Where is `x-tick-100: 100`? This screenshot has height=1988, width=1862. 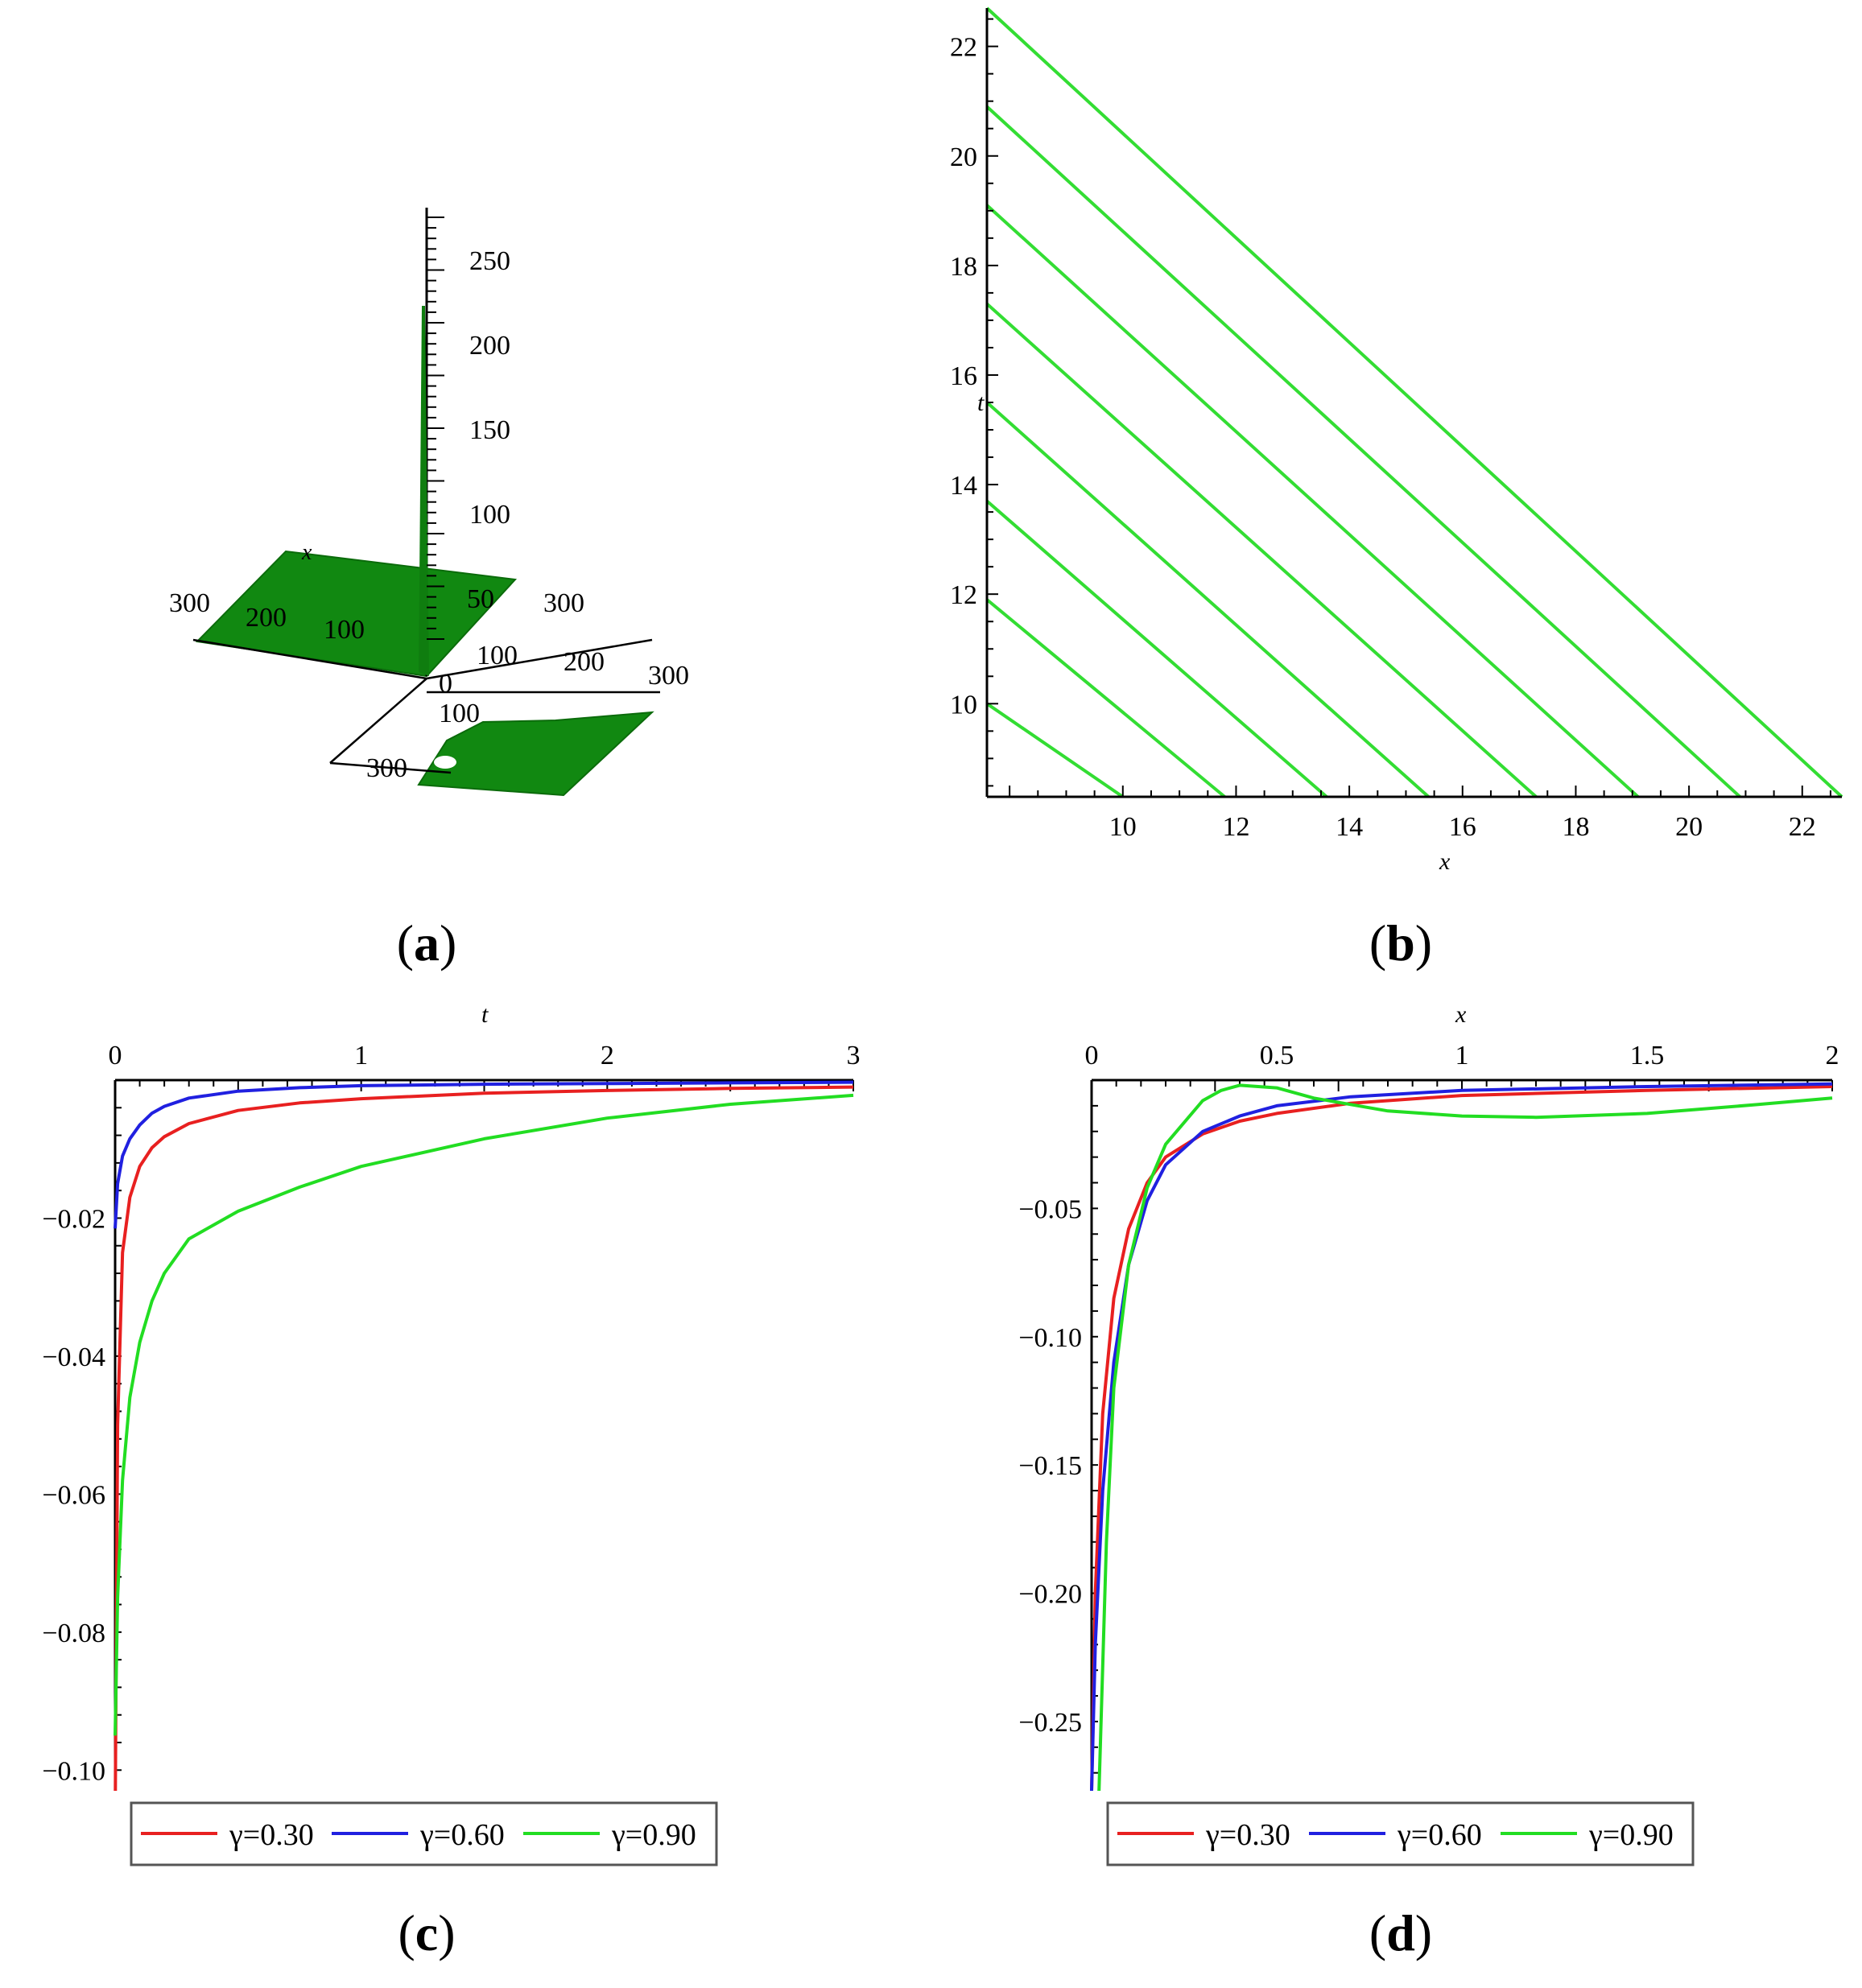
x-tick-100: 100 is located at coordinates (344, 630).